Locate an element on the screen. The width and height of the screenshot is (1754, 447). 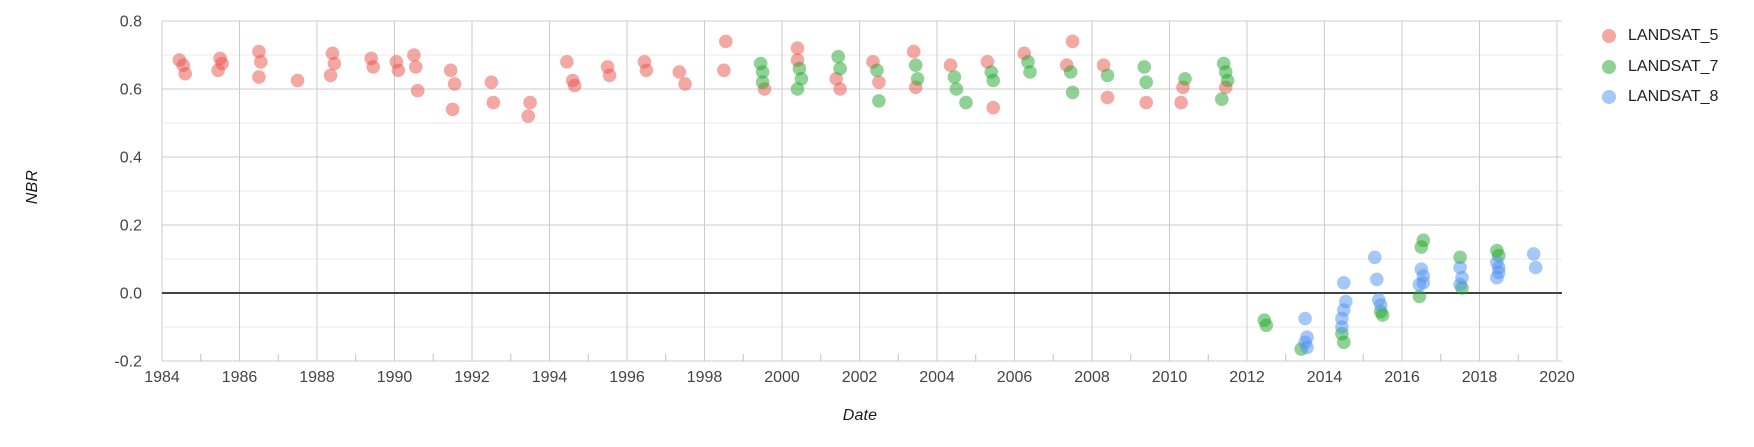
legend-swatch-landsat-8-icon is located at coordinates (1609, 97).